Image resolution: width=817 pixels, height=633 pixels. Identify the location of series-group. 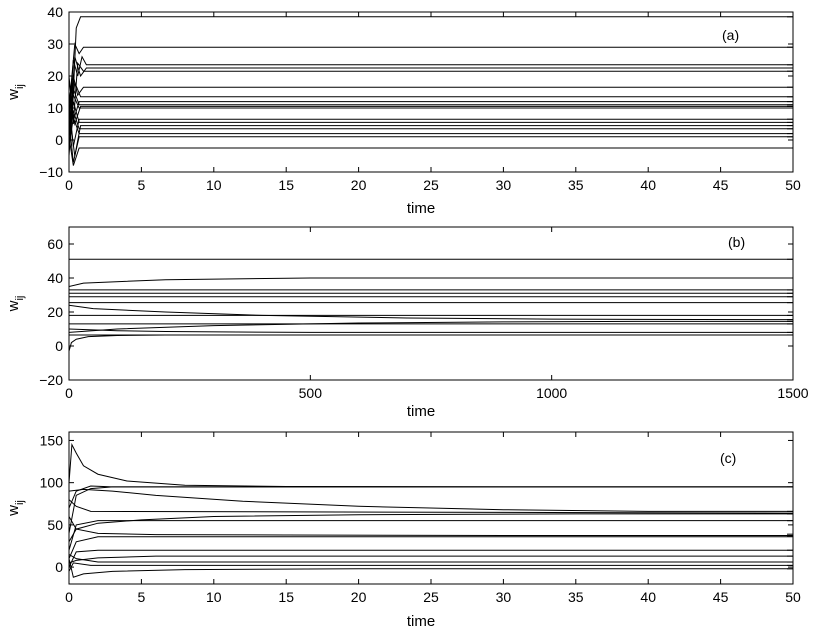
(431, 305).